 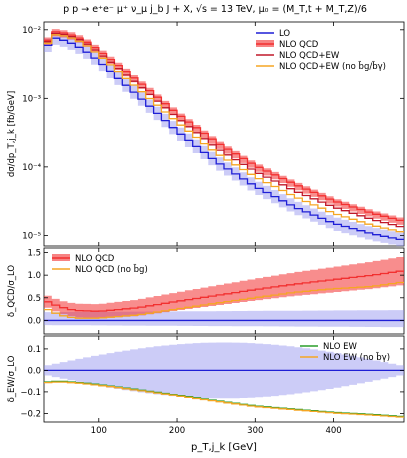 I want to click on xtick-label-2: 300, so click(x=255, y=431).